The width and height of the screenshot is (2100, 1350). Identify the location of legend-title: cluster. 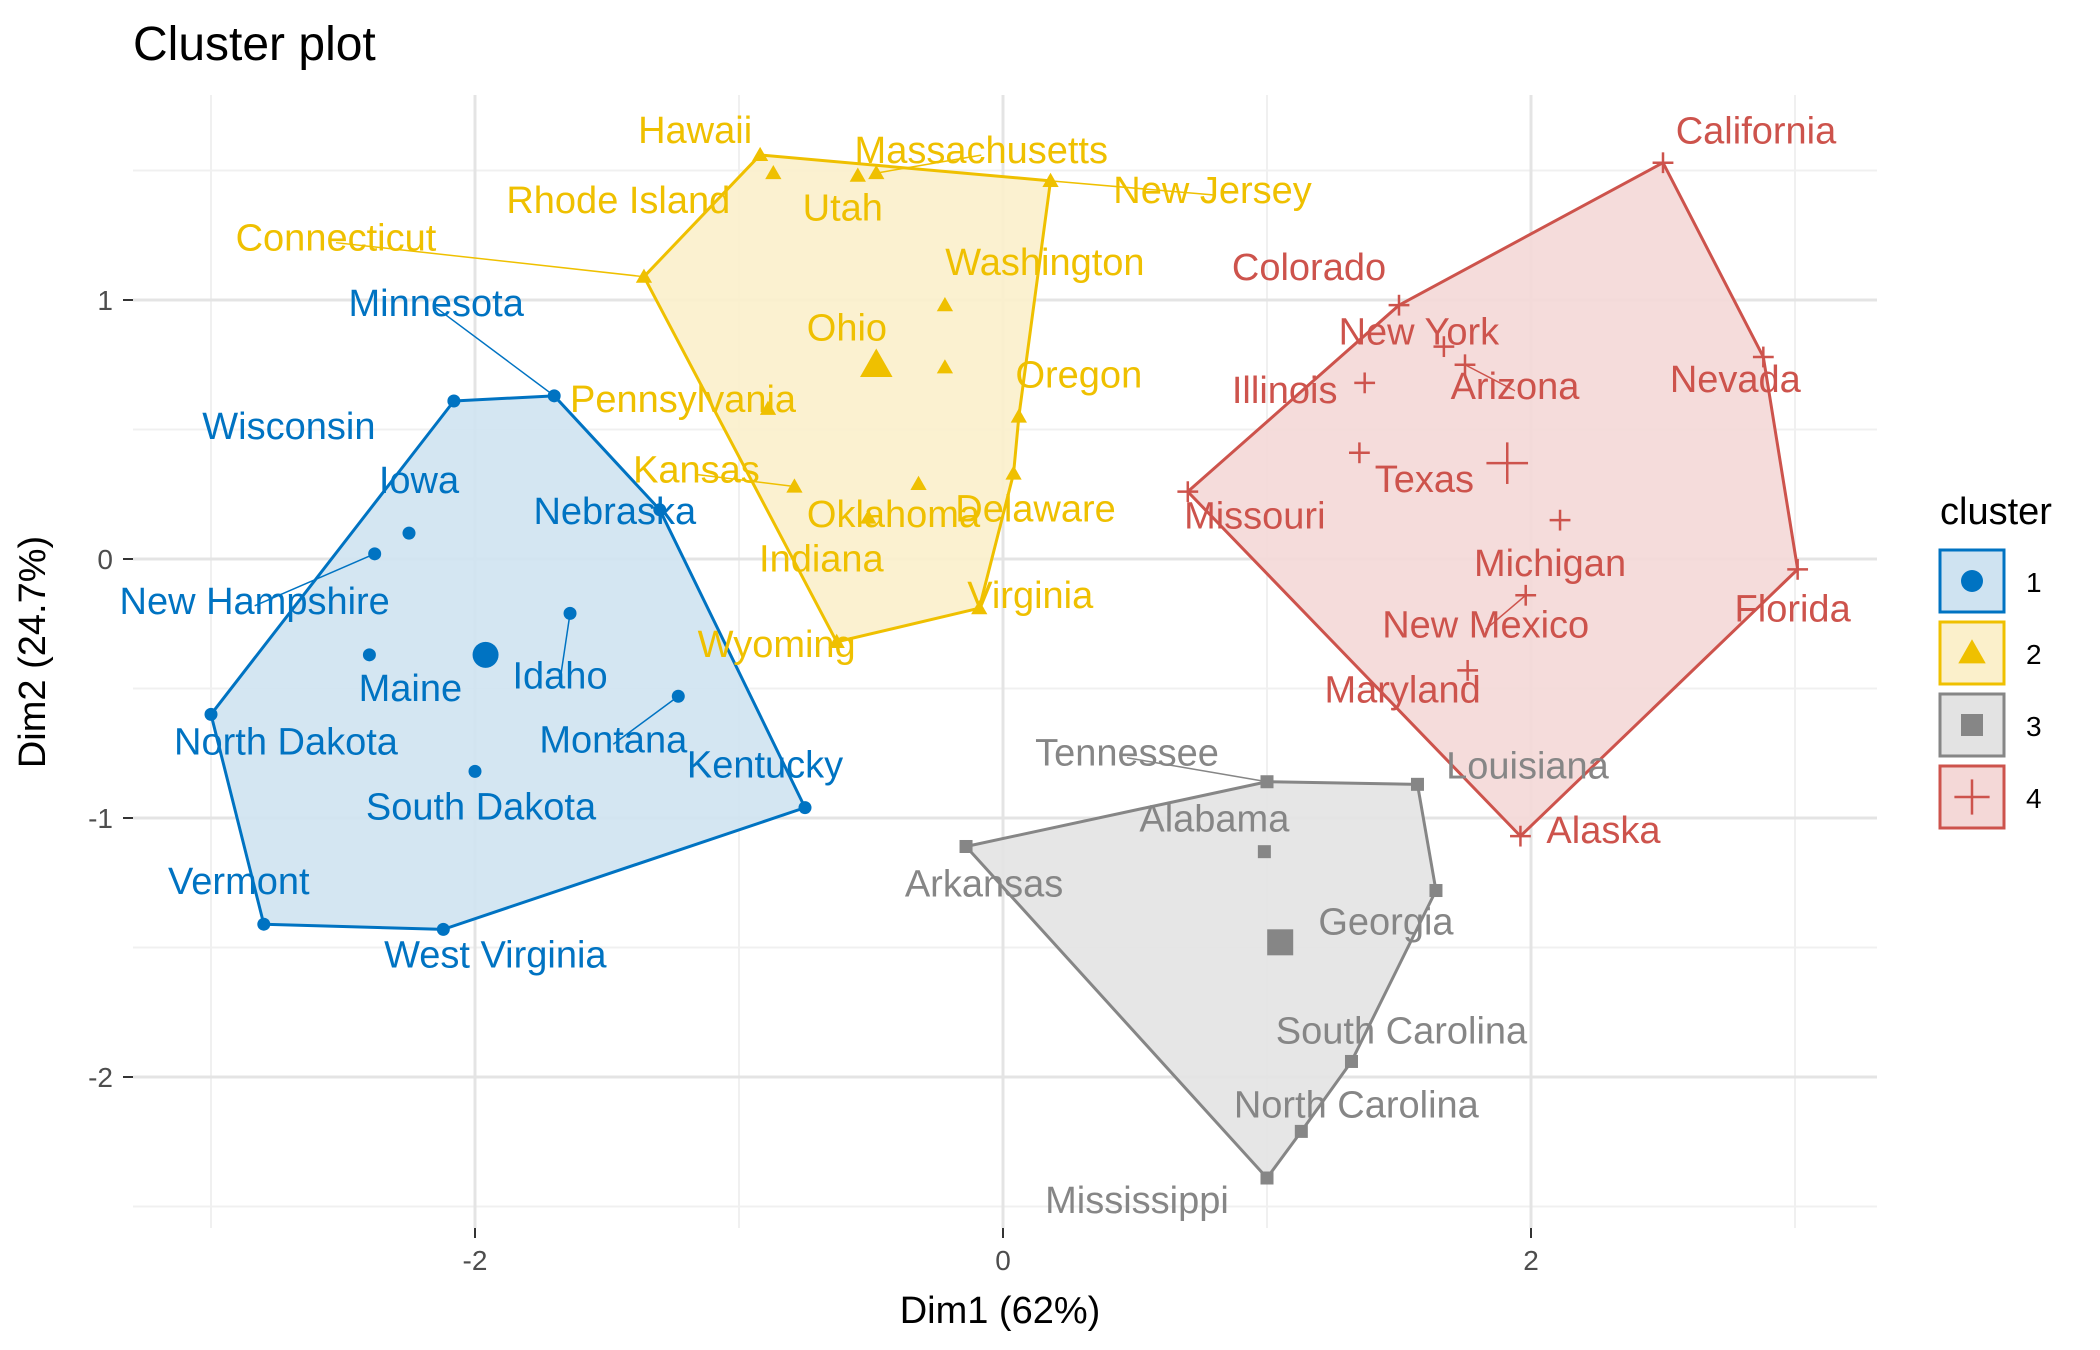
(1996, 512).